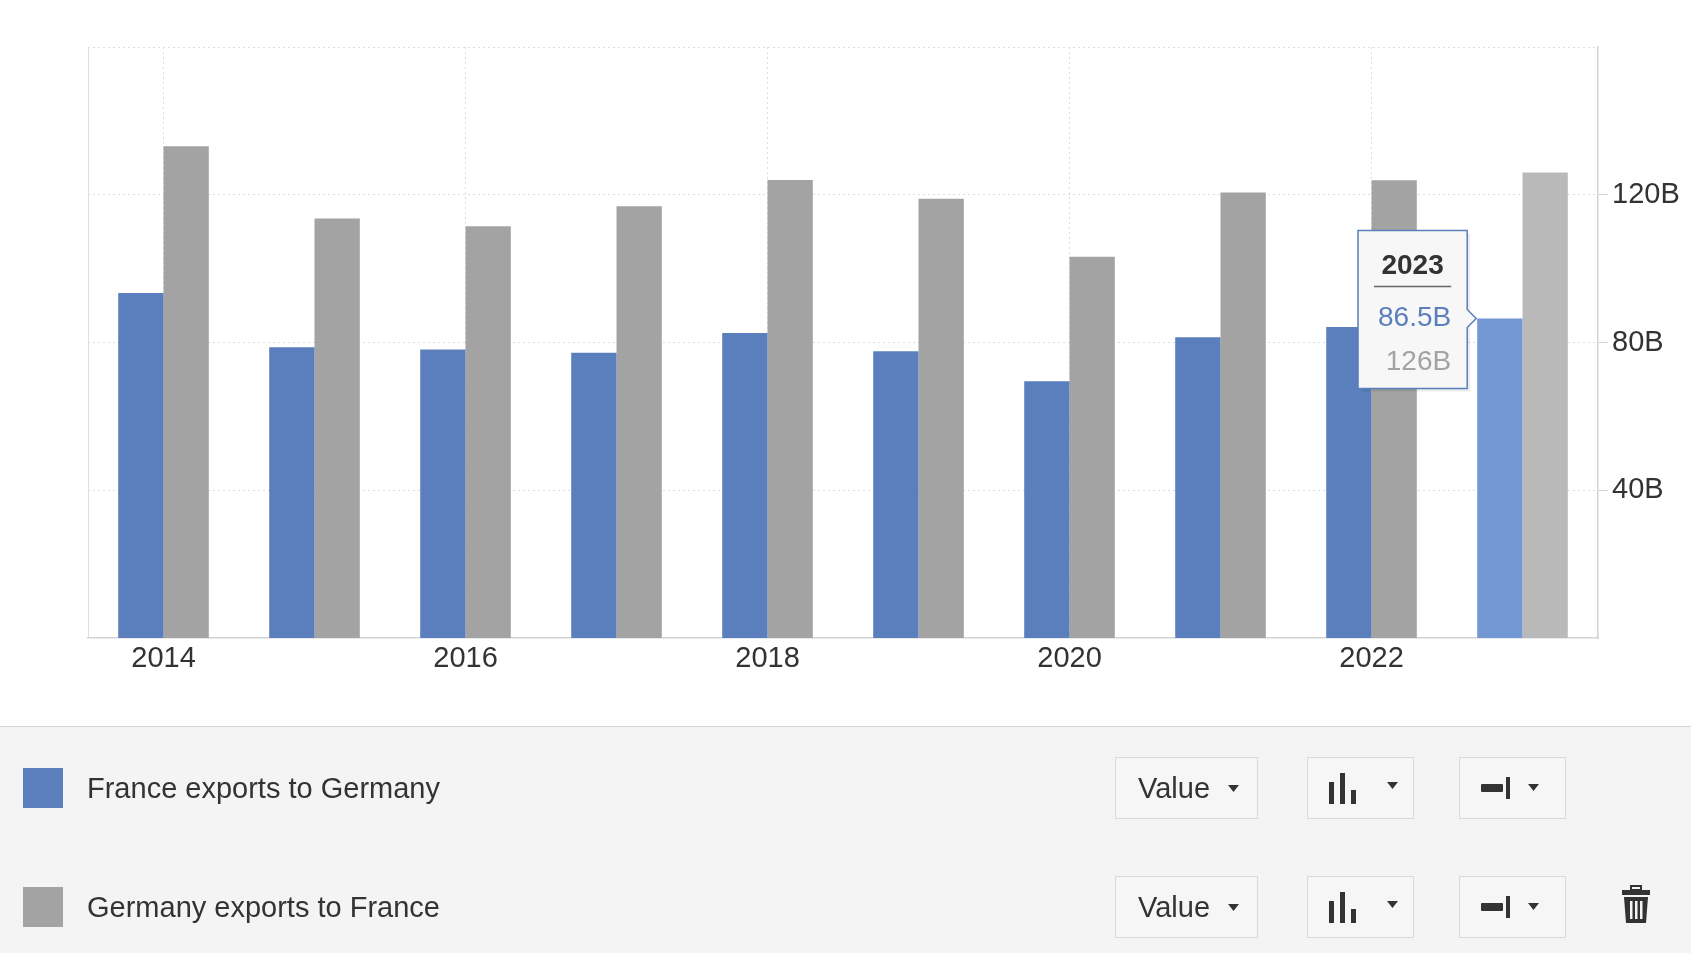 This screenshot has height=953, width=1691. What do you see at coordinates (1638, 488) in the screenshot?
I see `y-tick-label: 40B` at bounding box center [1638, 488].